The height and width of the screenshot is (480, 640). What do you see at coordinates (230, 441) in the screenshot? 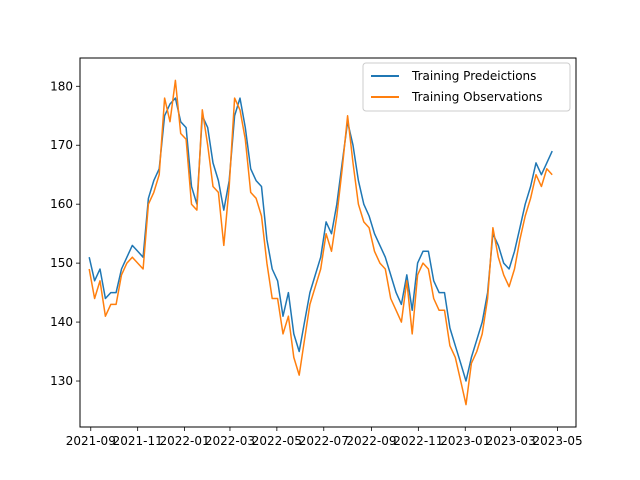
I see `x-tick-label: 2022-03` at bounding box center [230, 441].